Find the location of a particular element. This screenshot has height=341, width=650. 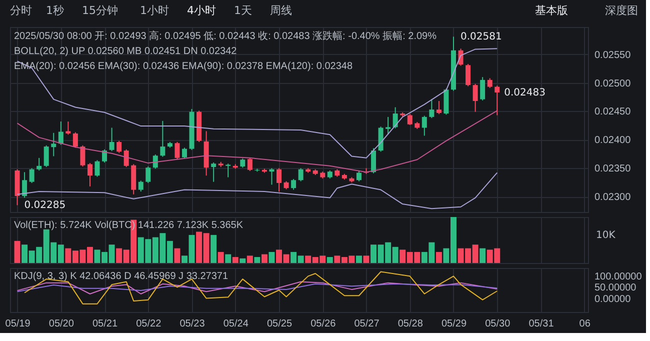

x-tick-label: 05/30 is located at coordinates (498, 324).